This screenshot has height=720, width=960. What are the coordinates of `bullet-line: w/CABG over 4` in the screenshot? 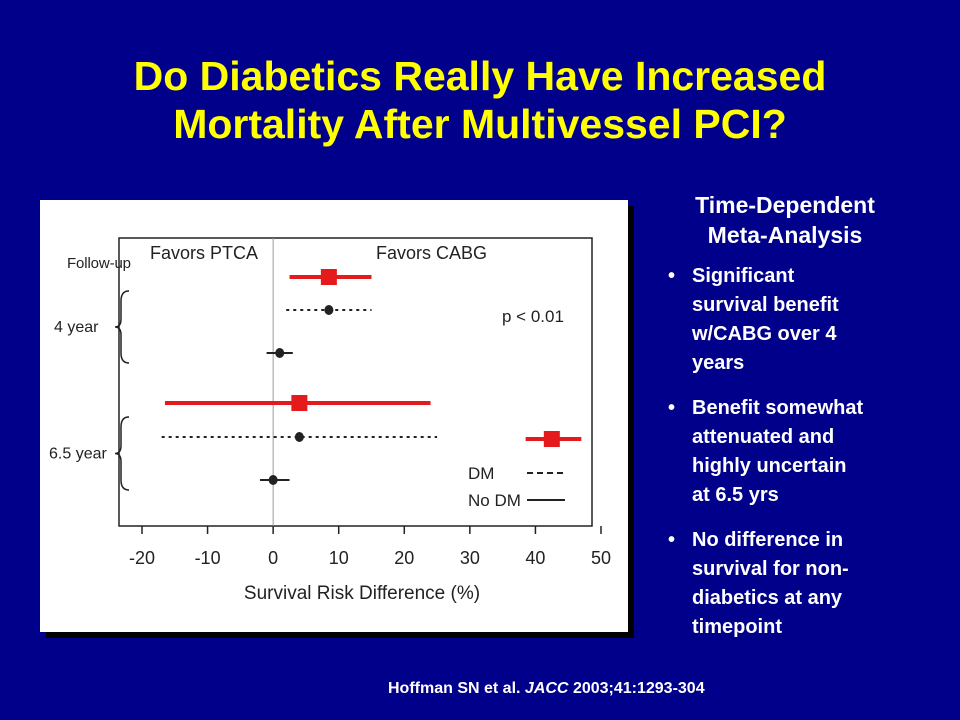 It's located at (764, 334).